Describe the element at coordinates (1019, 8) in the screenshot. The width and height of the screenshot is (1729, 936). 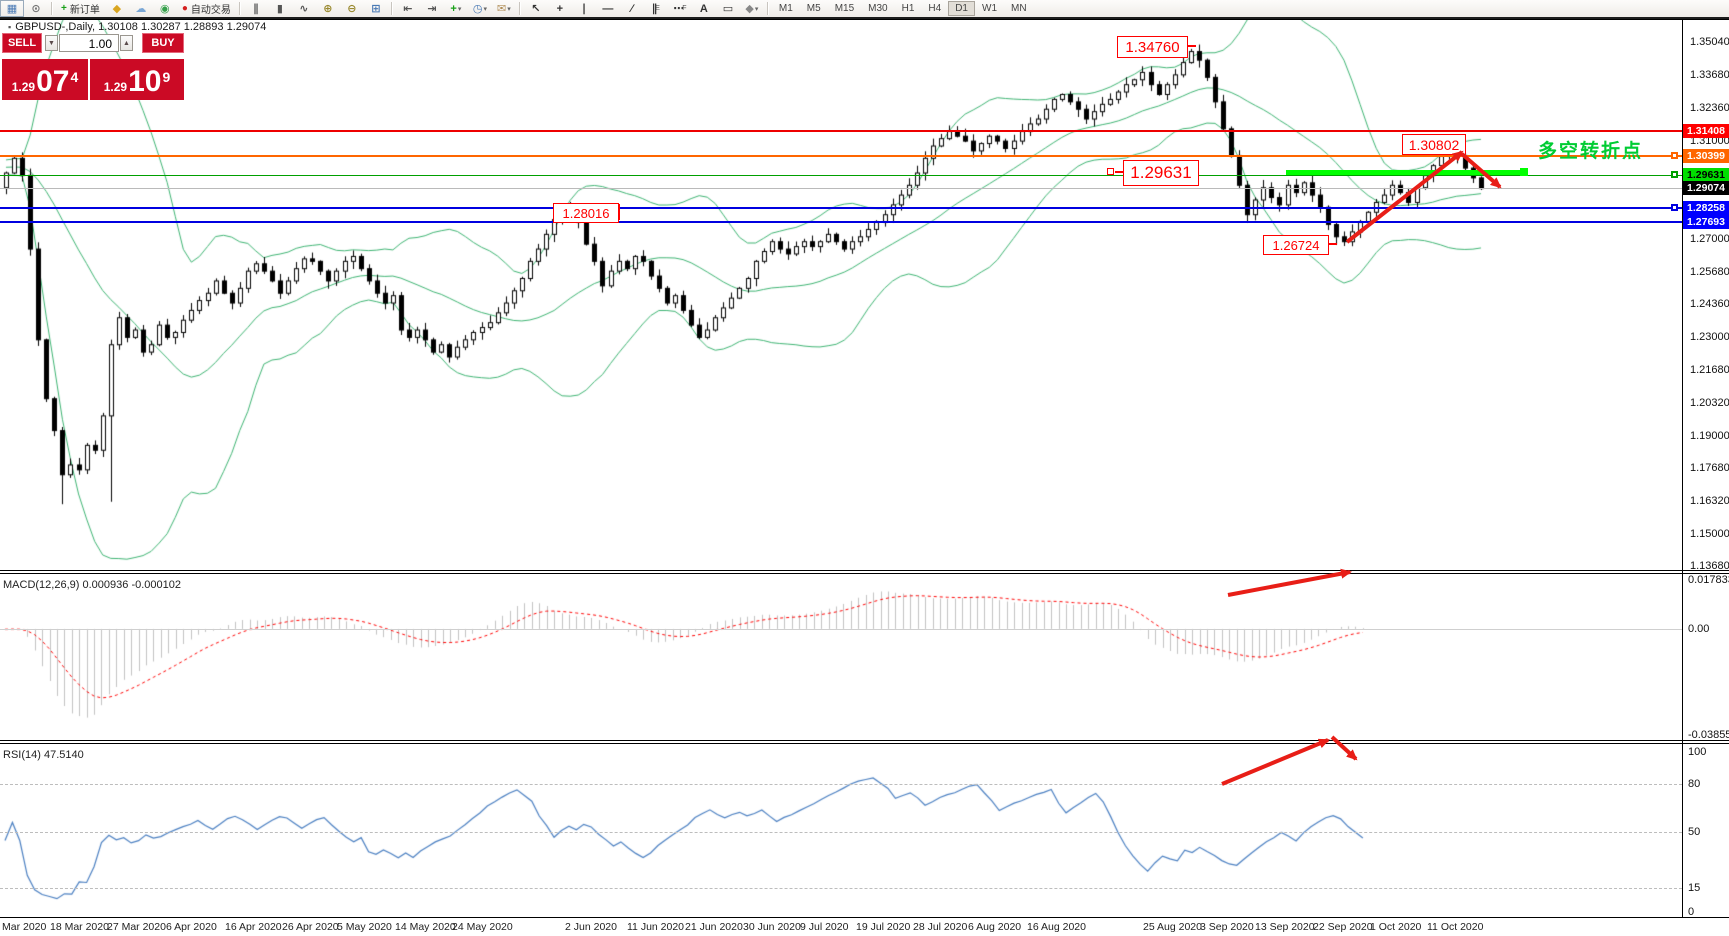
I see `tf-mn: MN` at that location.